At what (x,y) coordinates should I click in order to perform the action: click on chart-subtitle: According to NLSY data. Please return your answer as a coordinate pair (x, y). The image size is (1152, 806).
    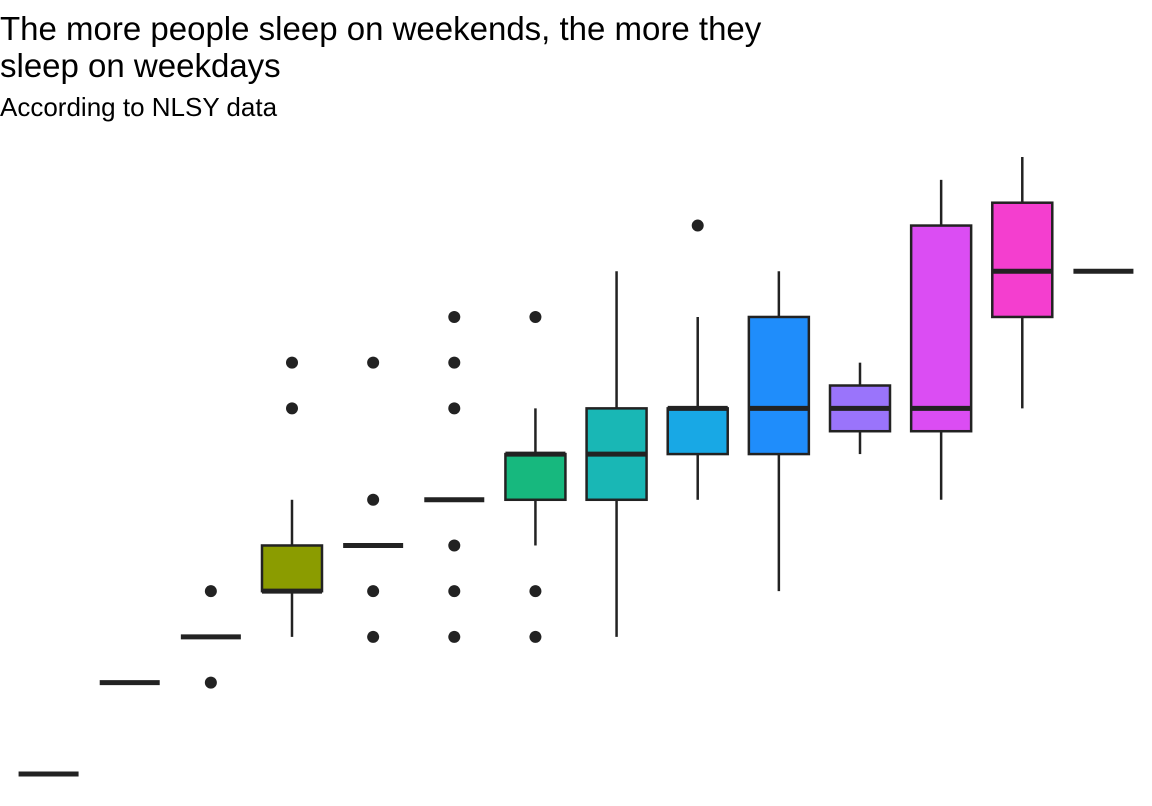
    Looking at the image, I should click on (139, 107).